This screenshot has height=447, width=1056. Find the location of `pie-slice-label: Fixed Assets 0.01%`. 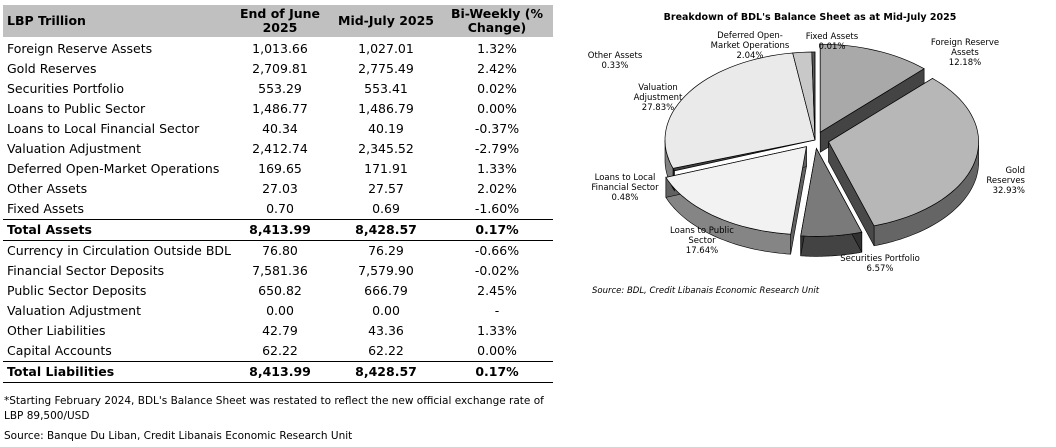

pie-slice-label: Fixed Assets 0.01% is located at coordinates (832, 42).